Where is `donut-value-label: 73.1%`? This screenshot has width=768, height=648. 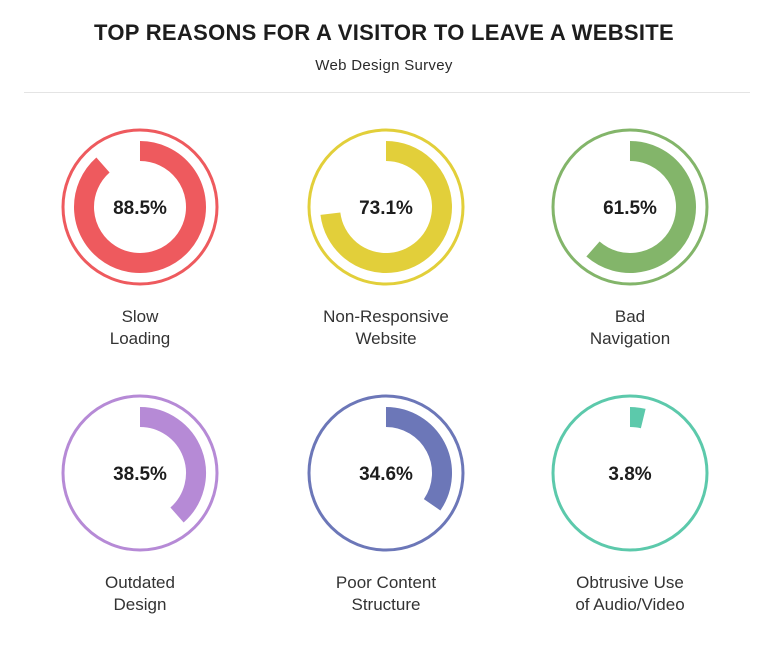 donut-value-label: 73.1% is located at coordinates (386, 208).